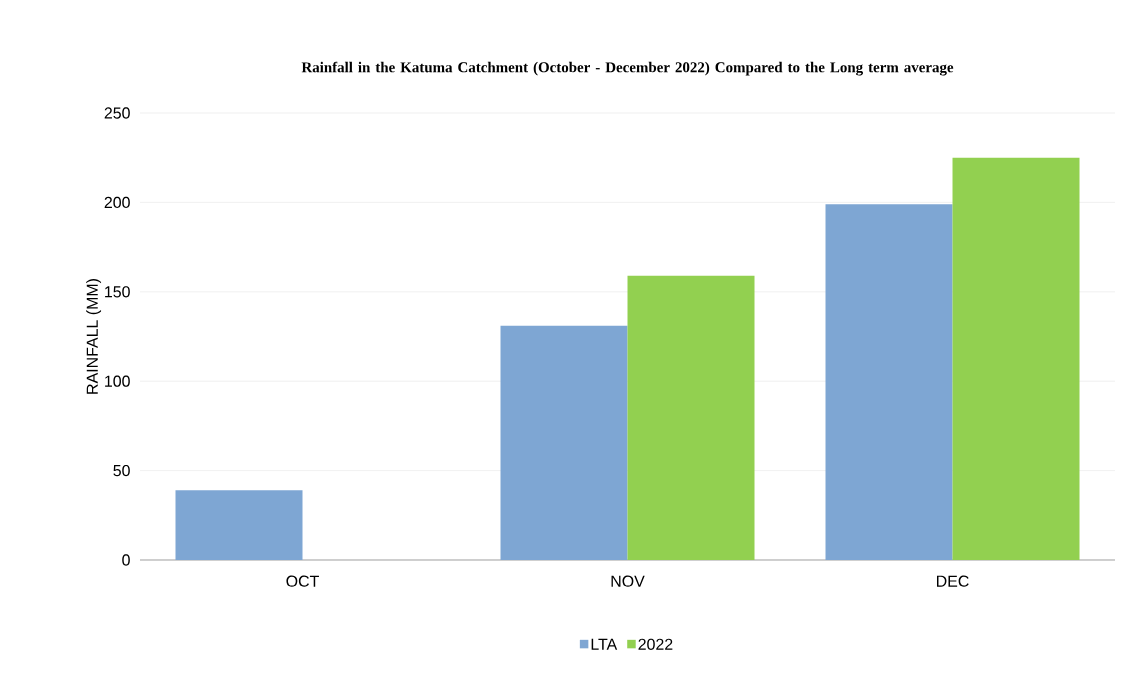 Image resolution: width=1131 pixels, height=679 pixels. Describe the element at coordinates (628, 581) in the screenshot. I see `x-tick-label: NOV` at that location.